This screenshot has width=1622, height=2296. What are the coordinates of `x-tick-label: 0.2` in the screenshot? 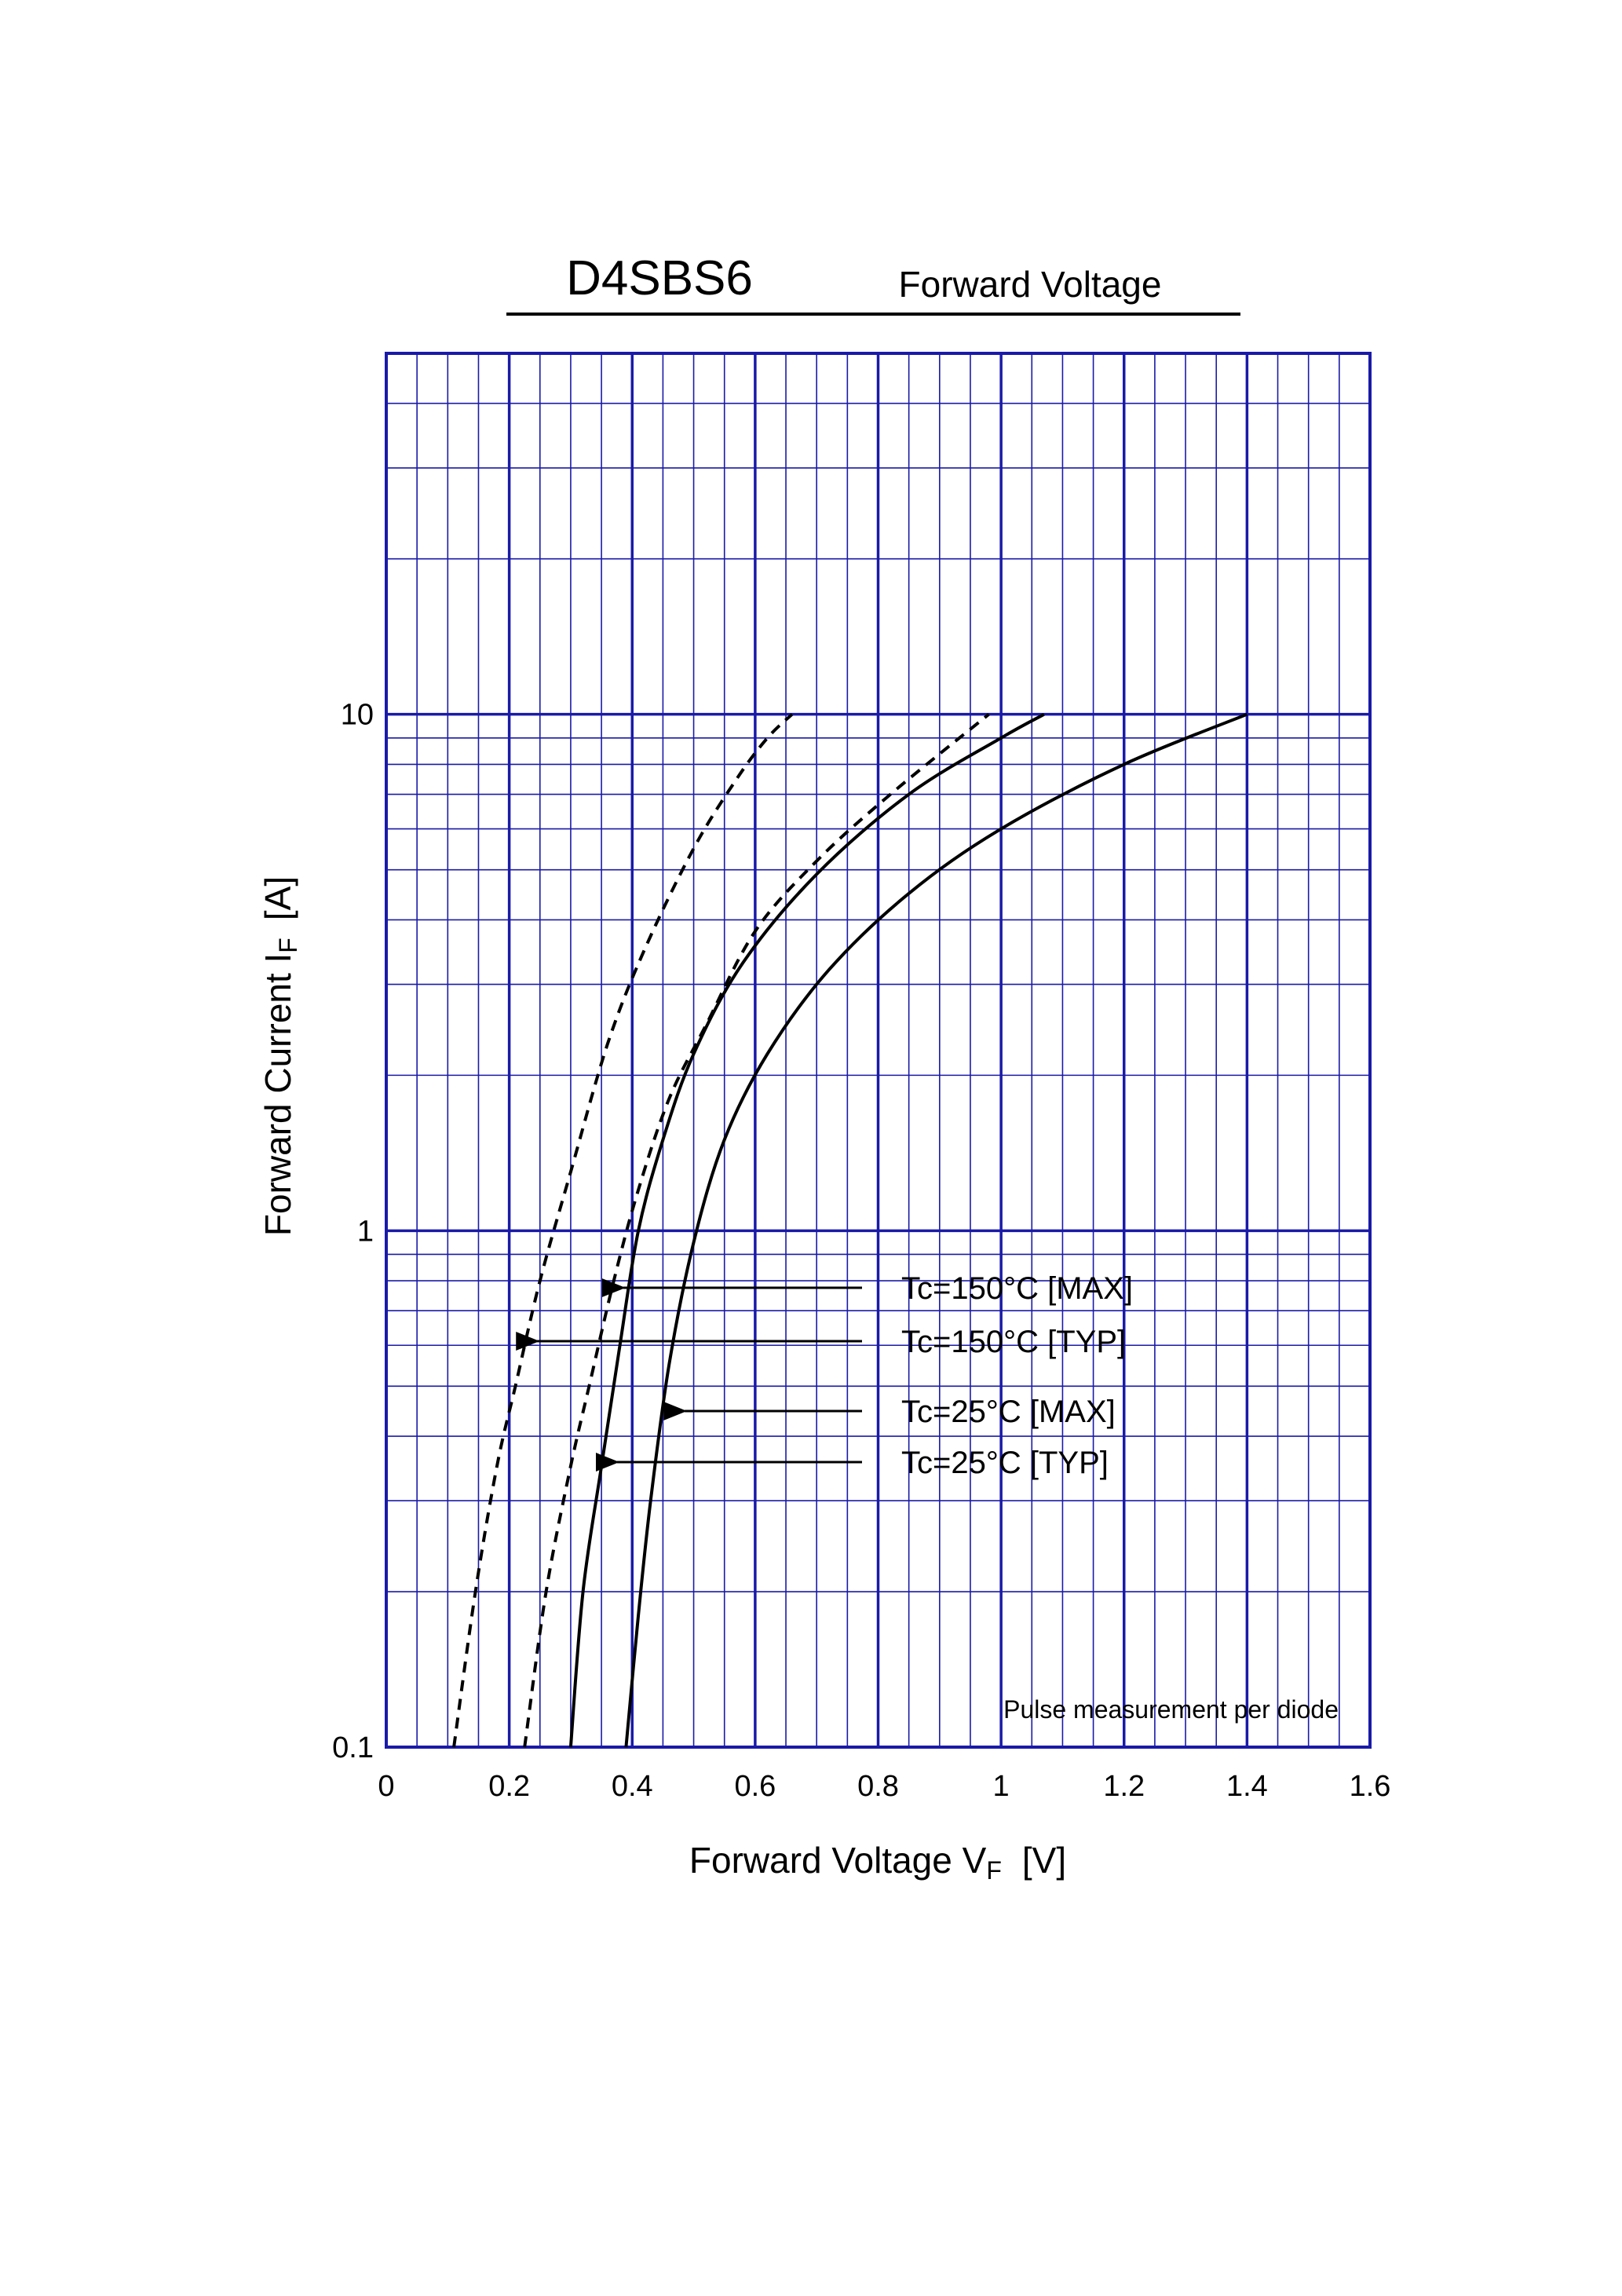 It's located at (509, 1787).